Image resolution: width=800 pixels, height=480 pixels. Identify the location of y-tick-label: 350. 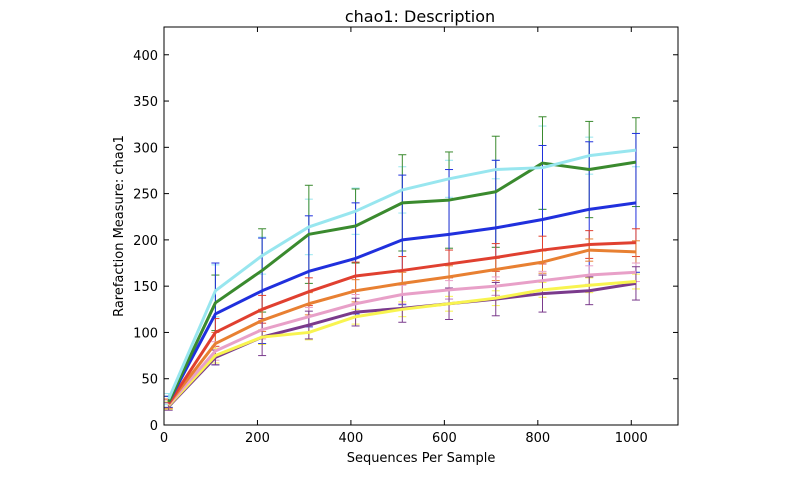
(145, 102).